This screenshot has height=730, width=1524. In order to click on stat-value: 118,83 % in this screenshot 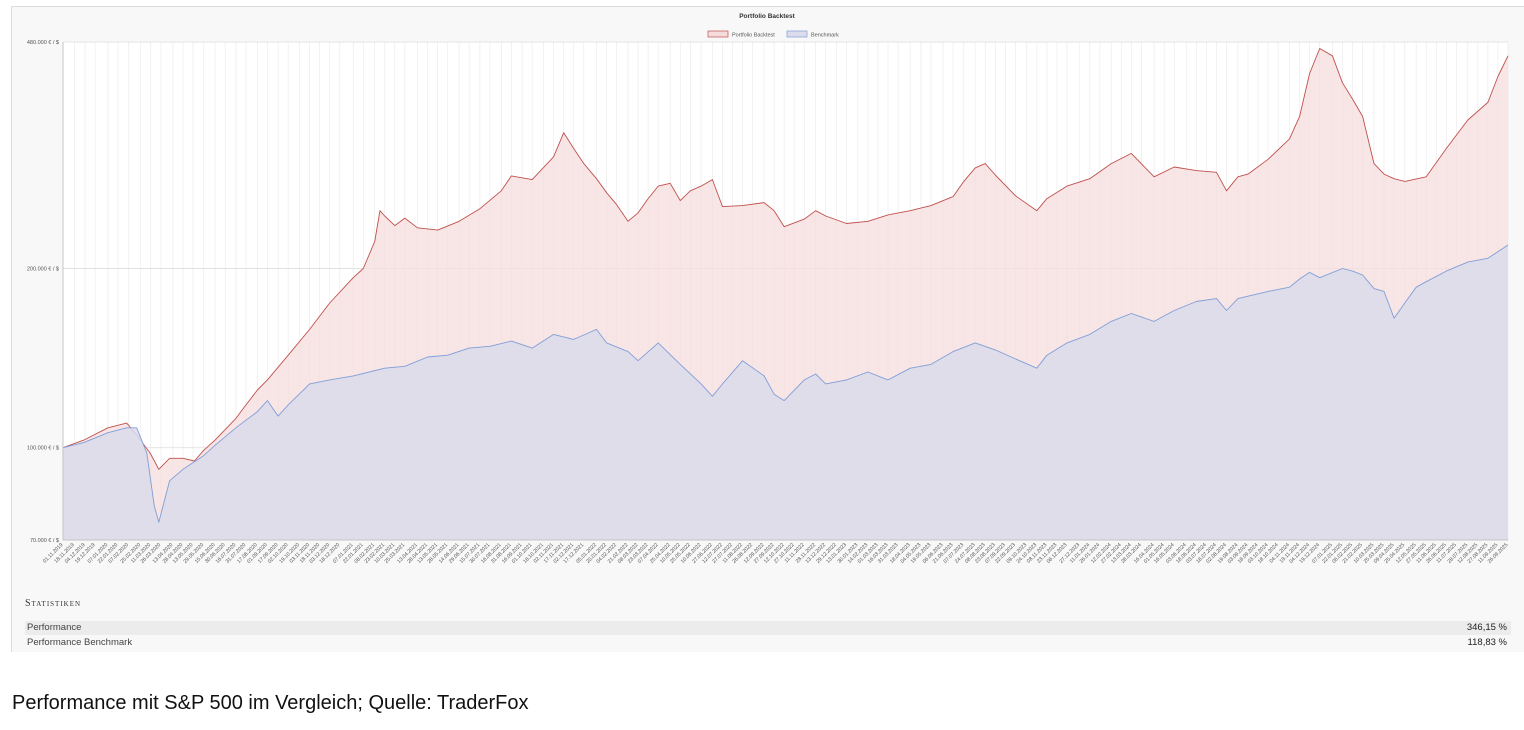, I will do `click(1487, 642)`.